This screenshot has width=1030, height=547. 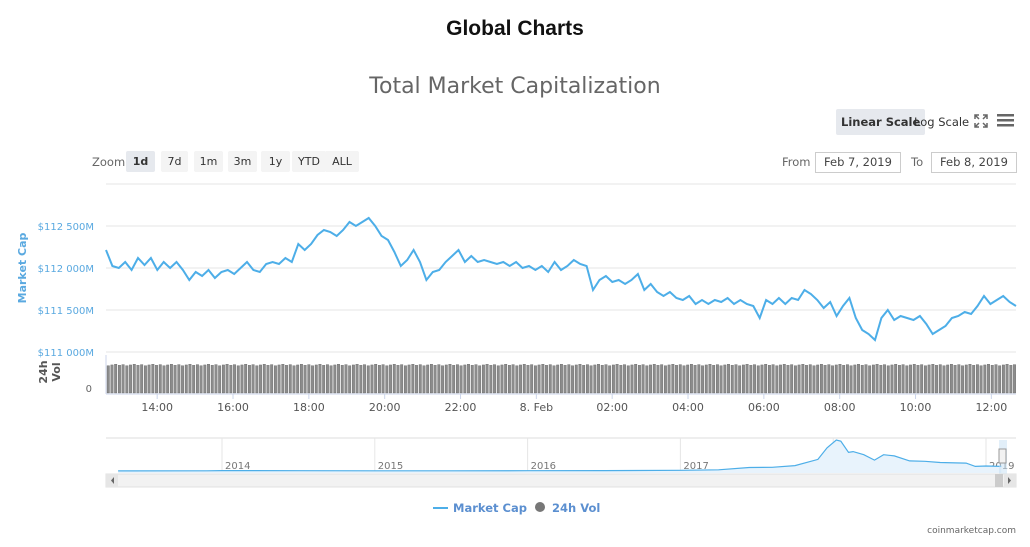 I want to click on linear-scale-button: Linear Scale, so click(x=881, y=122).